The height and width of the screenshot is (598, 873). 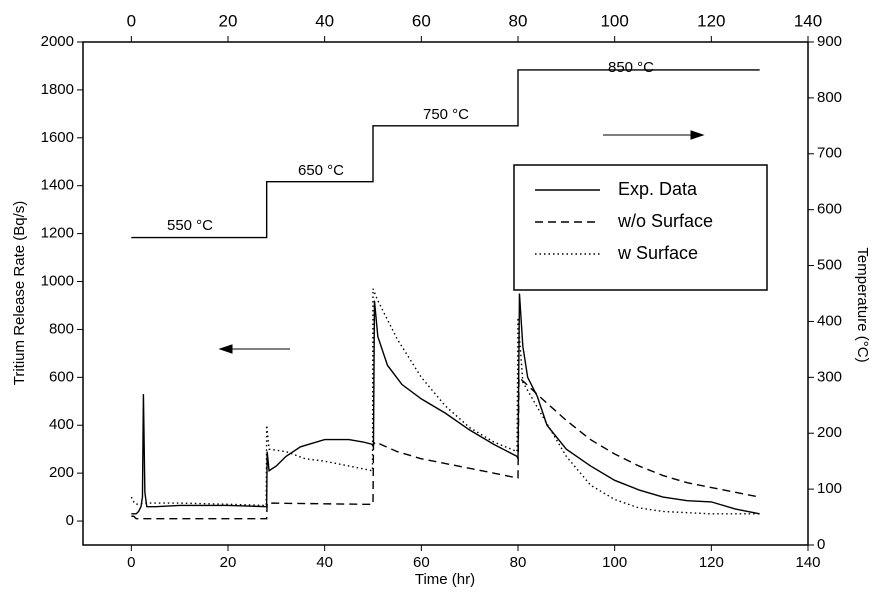 I want to click on annotation: 750 °C, so click(x=446, y=114).